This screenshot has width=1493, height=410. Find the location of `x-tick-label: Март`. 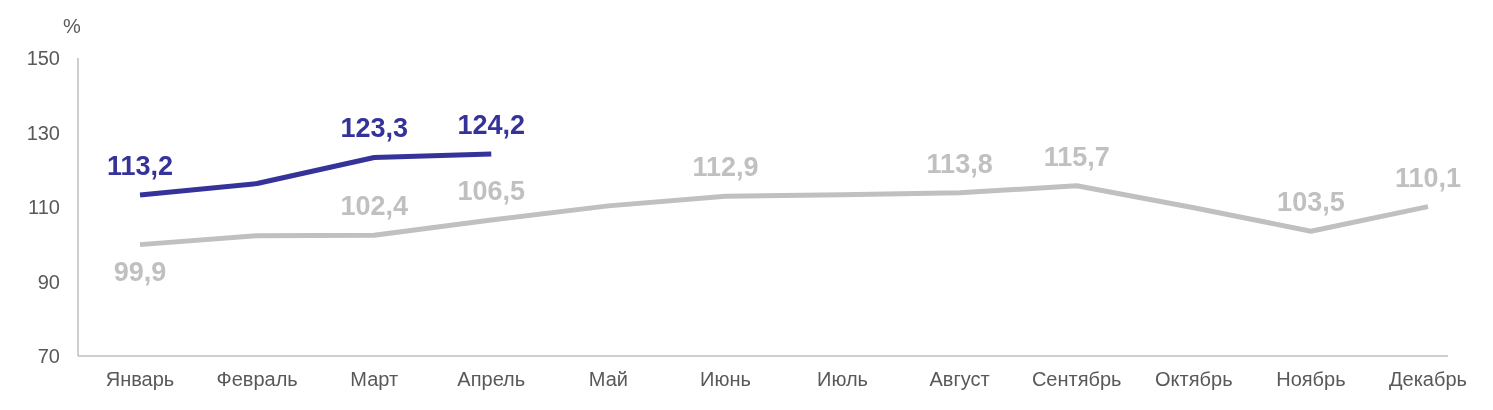

x-tick-label: Март is located at coordinates (374, 379).